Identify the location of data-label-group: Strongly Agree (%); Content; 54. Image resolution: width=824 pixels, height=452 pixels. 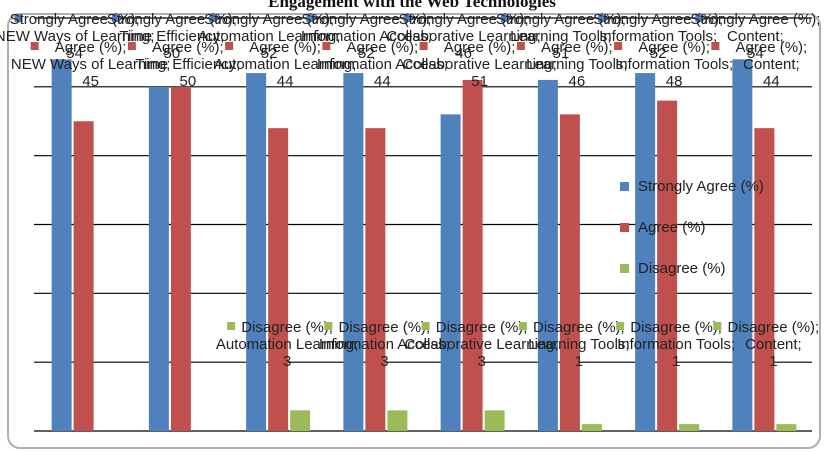
(755, 36).